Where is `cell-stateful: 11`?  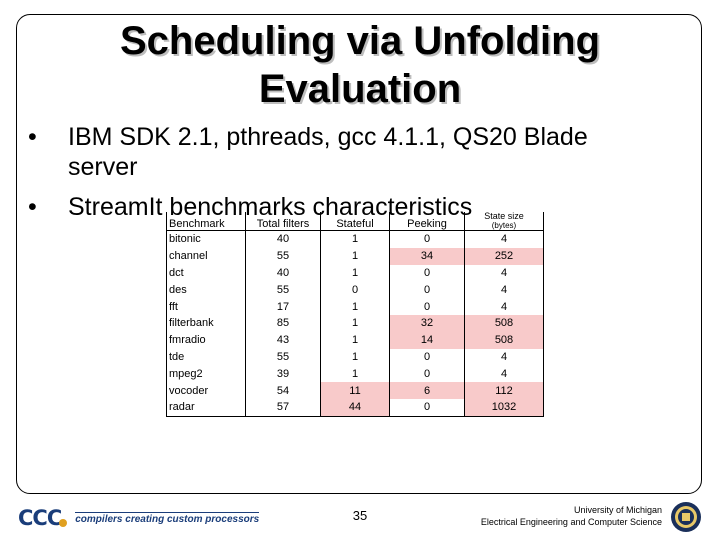
cell-stateful: 11 is located at coordinates (355, 390).